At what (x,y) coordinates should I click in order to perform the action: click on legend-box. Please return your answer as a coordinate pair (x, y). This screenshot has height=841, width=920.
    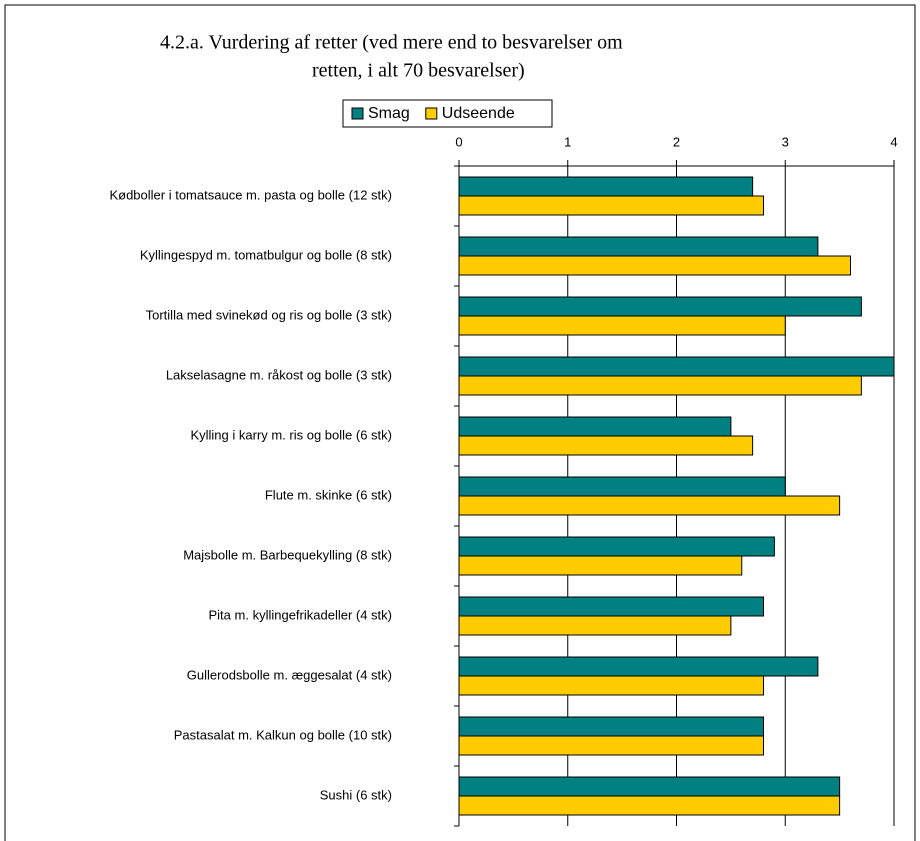
    Looking at the image, I should click on (447, 113).